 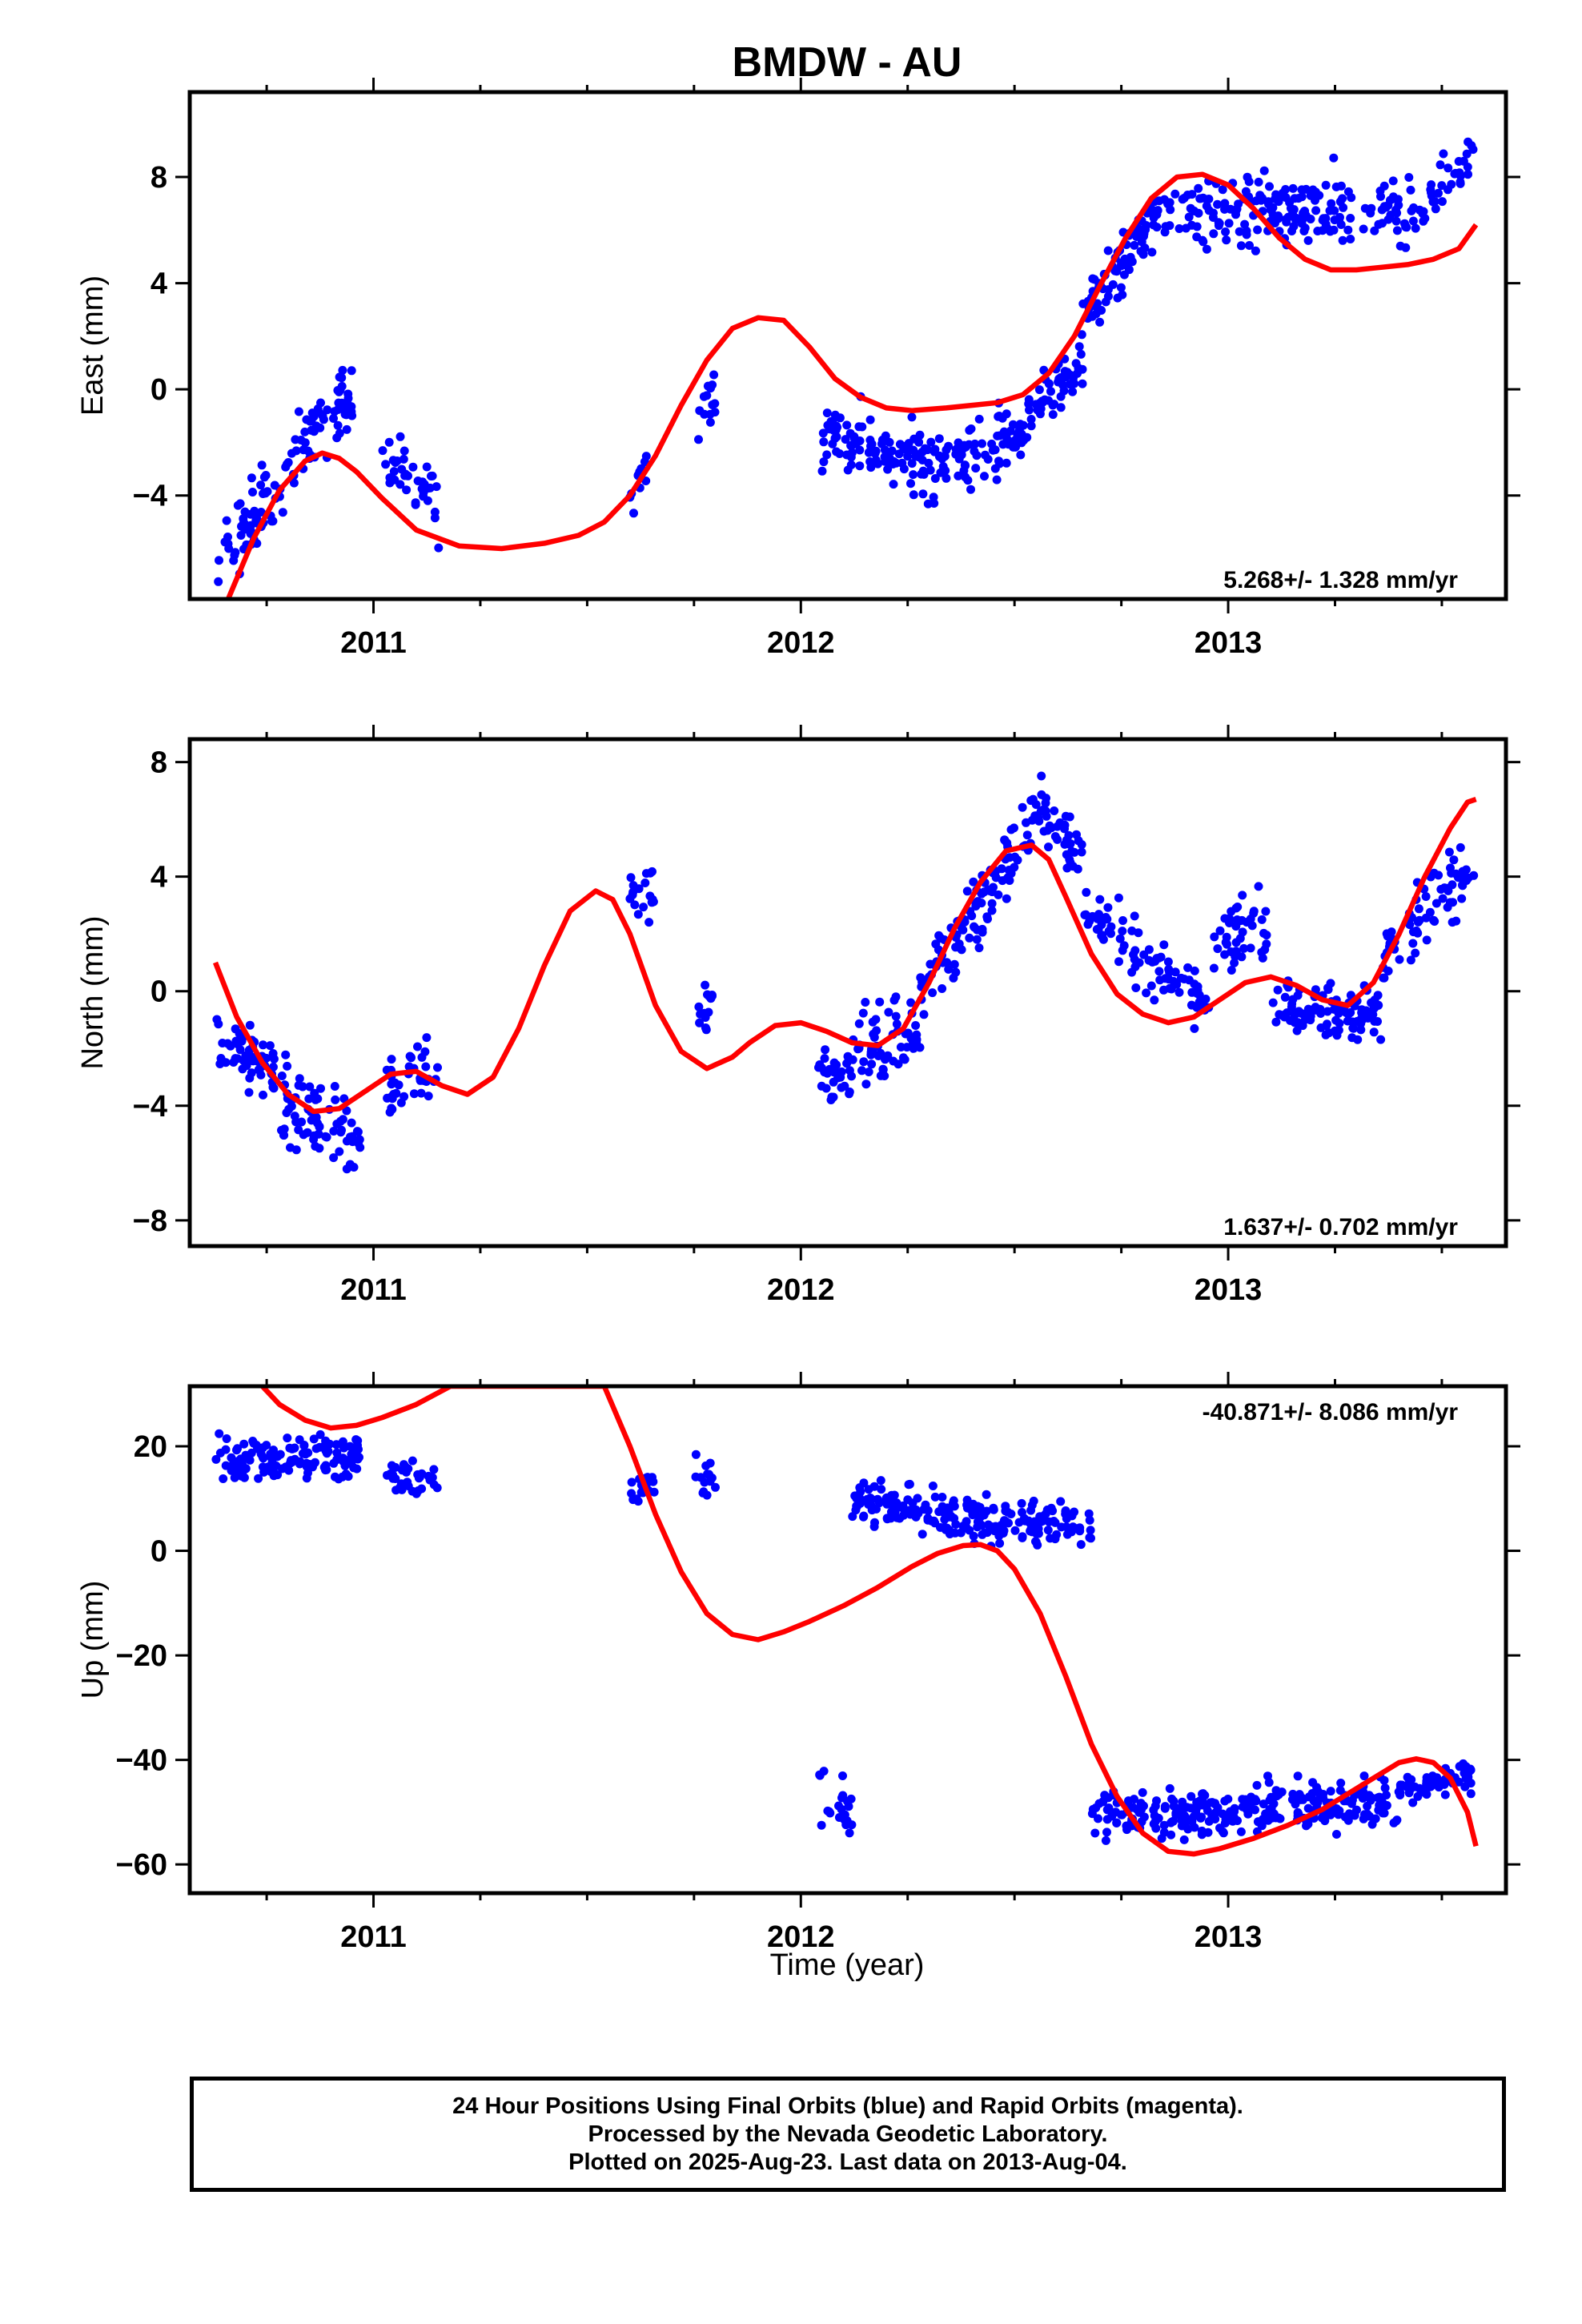 What do you see at coordinates (141, 1761) in the screenshot?
I see `y-tick-label: −40` at bounding box center [141, 1761].